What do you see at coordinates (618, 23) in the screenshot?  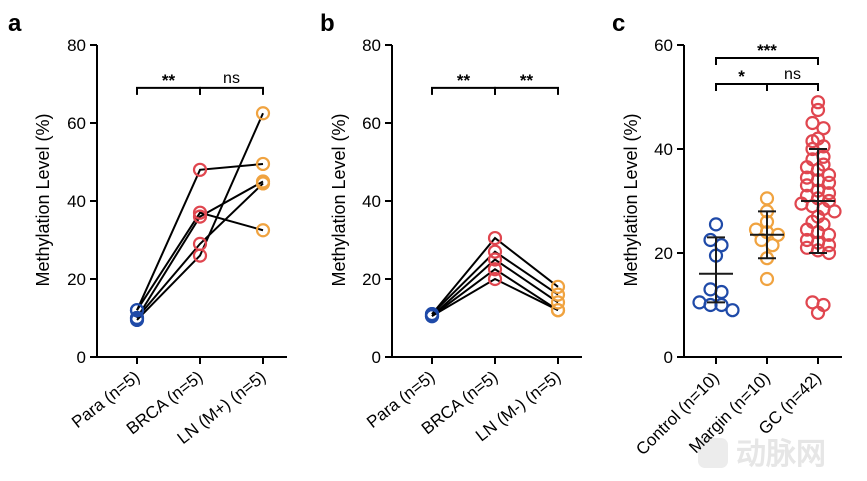 I see `panel-label-c: c` at bounding box center [618, 23].